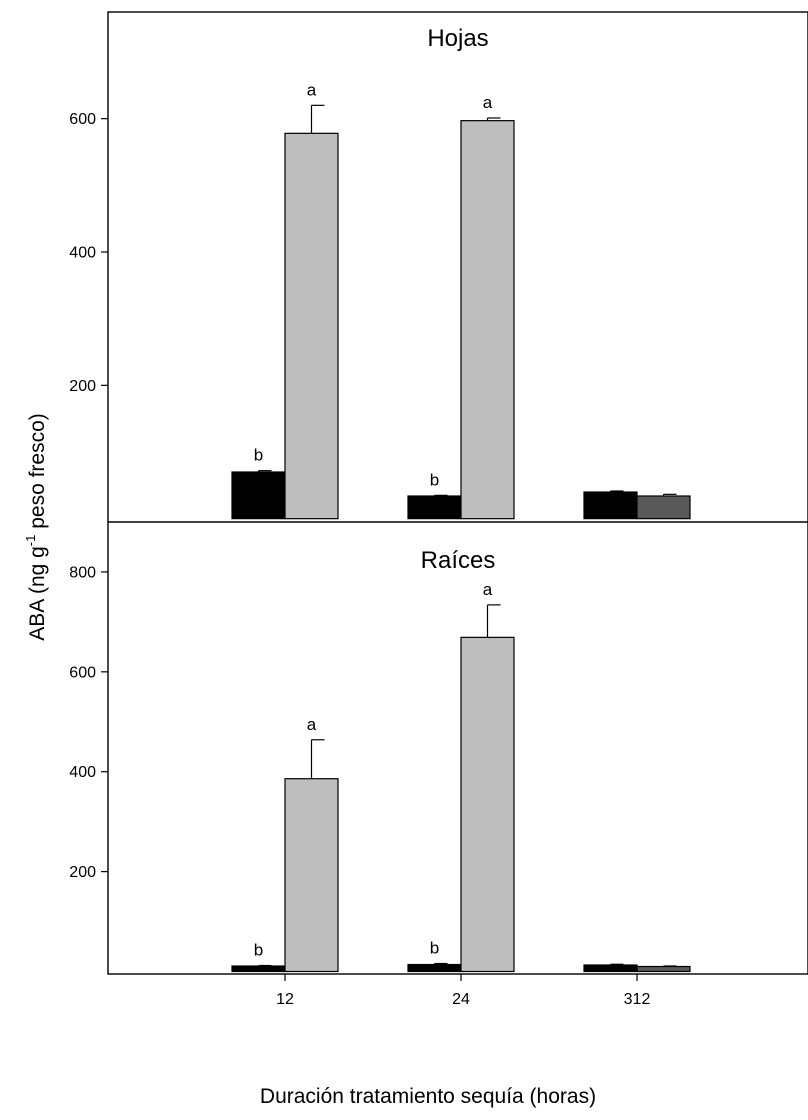 Image resolution: width=808 pixels, height=1120 pixels. What do you see at coordinates (461, 999) in the screenshot?
I see `x-tick-label: 24` at bounding box center [461, 999].